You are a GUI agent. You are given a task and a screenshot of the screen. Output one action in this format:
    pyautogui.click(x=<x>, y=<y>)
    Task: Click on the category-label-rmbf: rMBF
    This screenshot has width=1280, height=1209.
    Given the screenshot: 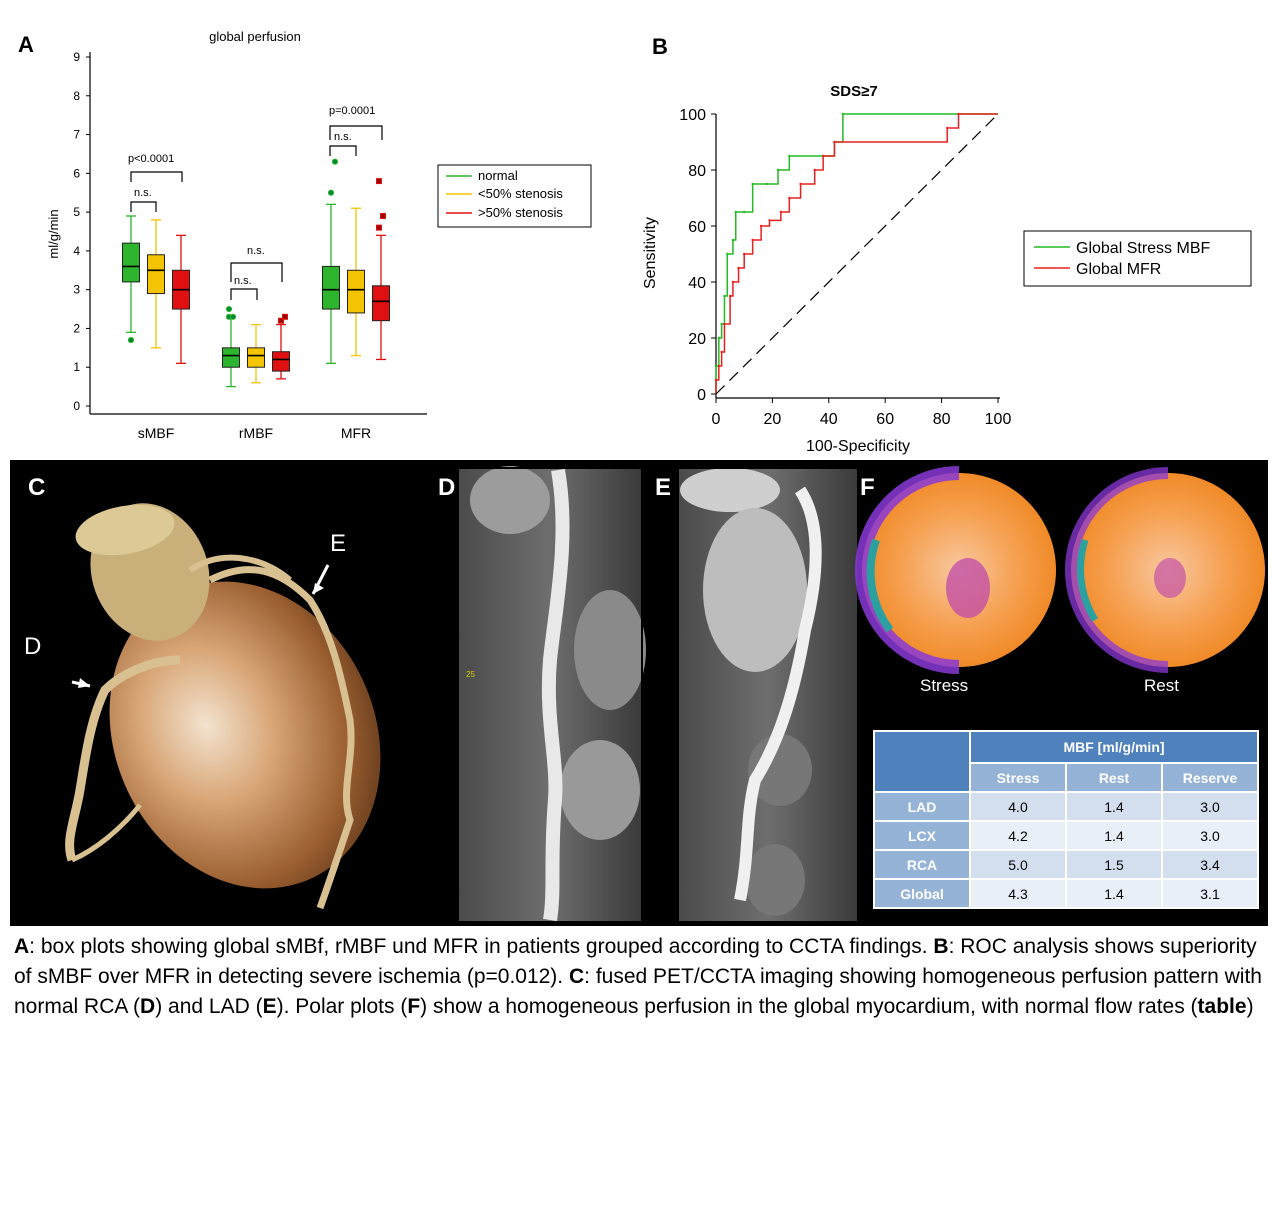 What is the action you would take?
    pyautogui.click(x=256, y=433)
    